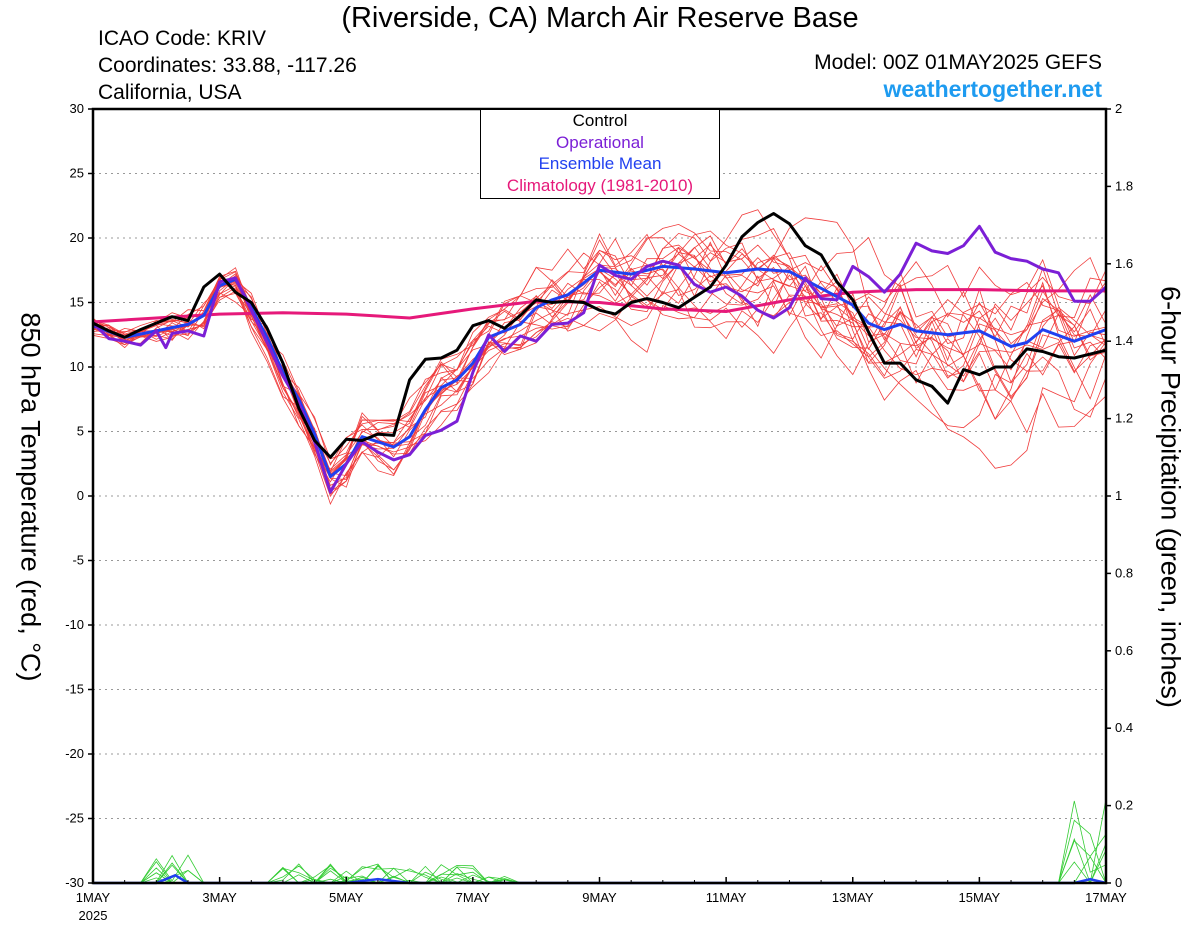 The height and width of the screenshot is (927, 1200). What do you see at coordinates (77, 366) in the screenshot?
I see `y-tick-label: 10` at bounding box center [77, 366].